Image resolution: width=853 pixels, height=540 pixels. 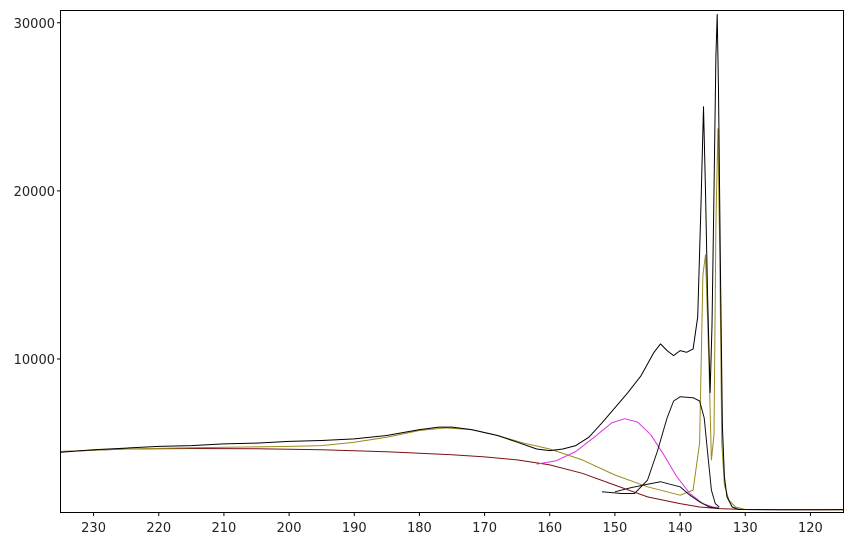 I want to click on y-tick-label: 10000, so click(x=34, y=360).